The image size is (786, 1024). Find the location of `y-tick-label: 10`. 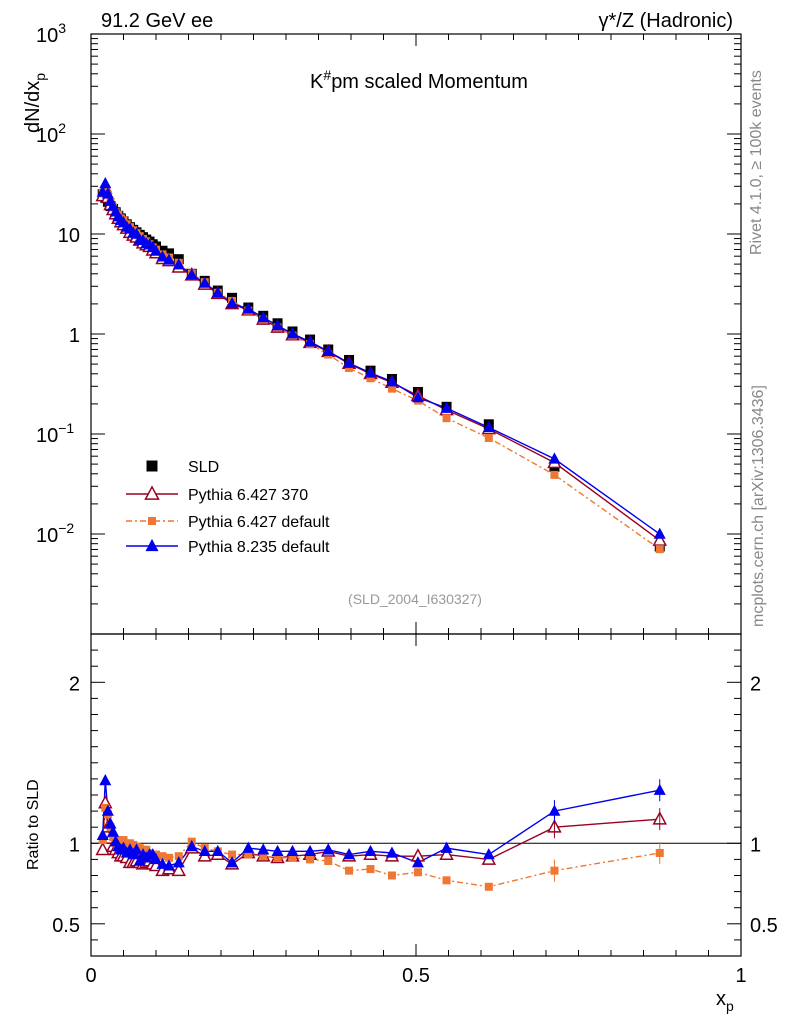

y-tick-label: 10 is located at coordinates (69, 236).